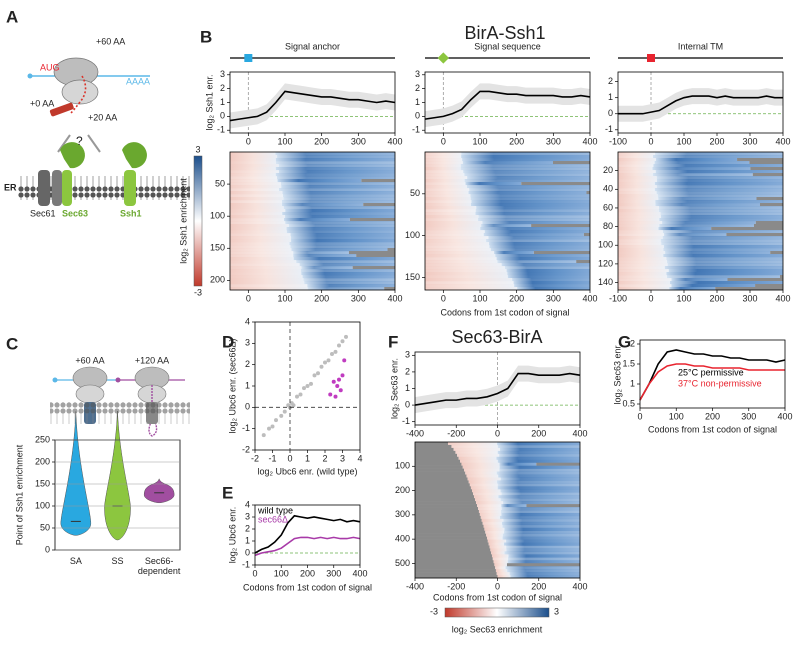 This screenshot has height=649, width=800. What do you see at coordinates (507, 105) in the screenshot?
I see `confidence-band` at bounding box center [507, 105].